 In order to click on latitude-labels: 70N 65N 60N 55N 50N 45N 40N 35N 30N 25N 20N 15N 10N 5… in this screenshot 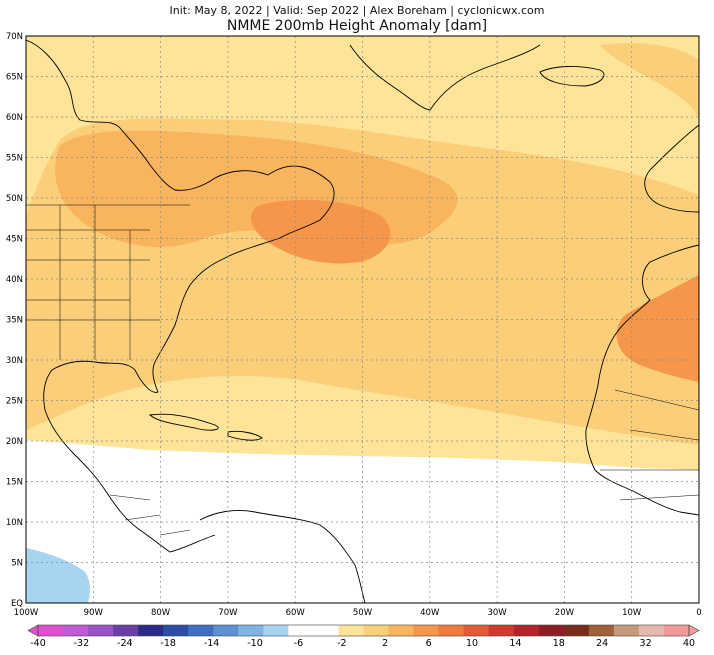, I will do `click(14, 320)`.